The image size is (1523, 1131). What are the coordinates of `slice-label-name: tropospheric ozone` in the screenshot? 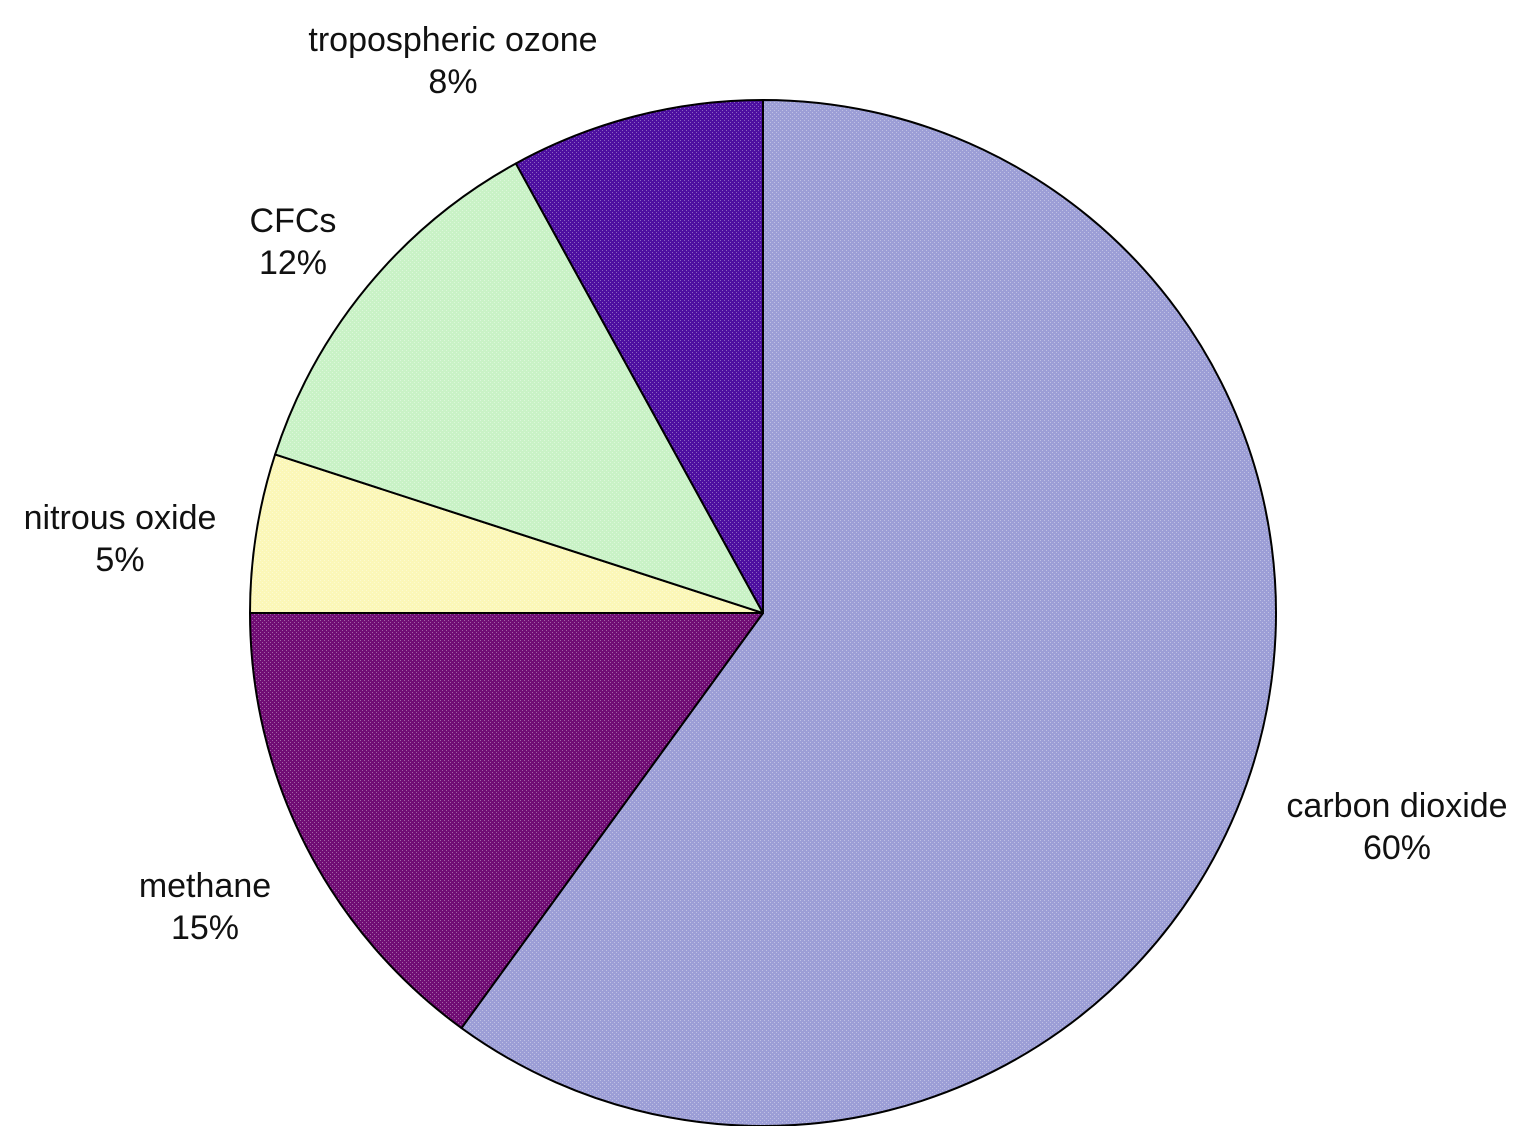 It's located at (452, 40).